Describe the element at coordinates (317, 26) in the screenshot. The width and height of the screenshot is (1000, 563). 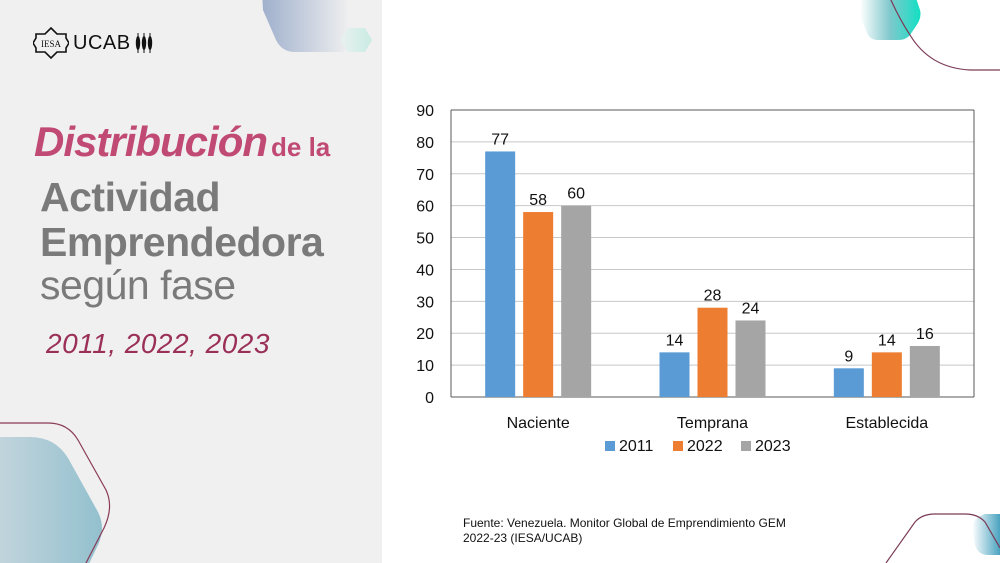
I see `decorative-hexagon-top` at that location.